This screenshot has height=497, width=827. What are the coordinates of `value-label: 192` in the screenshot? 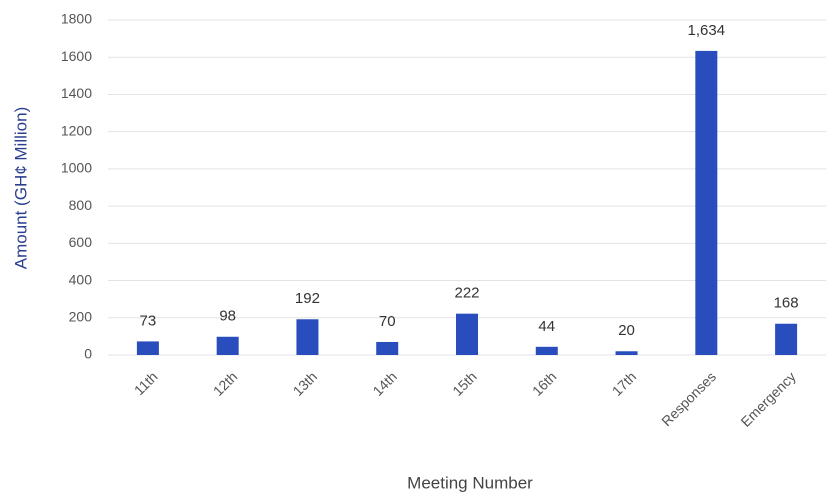 It's located at (307, 298).